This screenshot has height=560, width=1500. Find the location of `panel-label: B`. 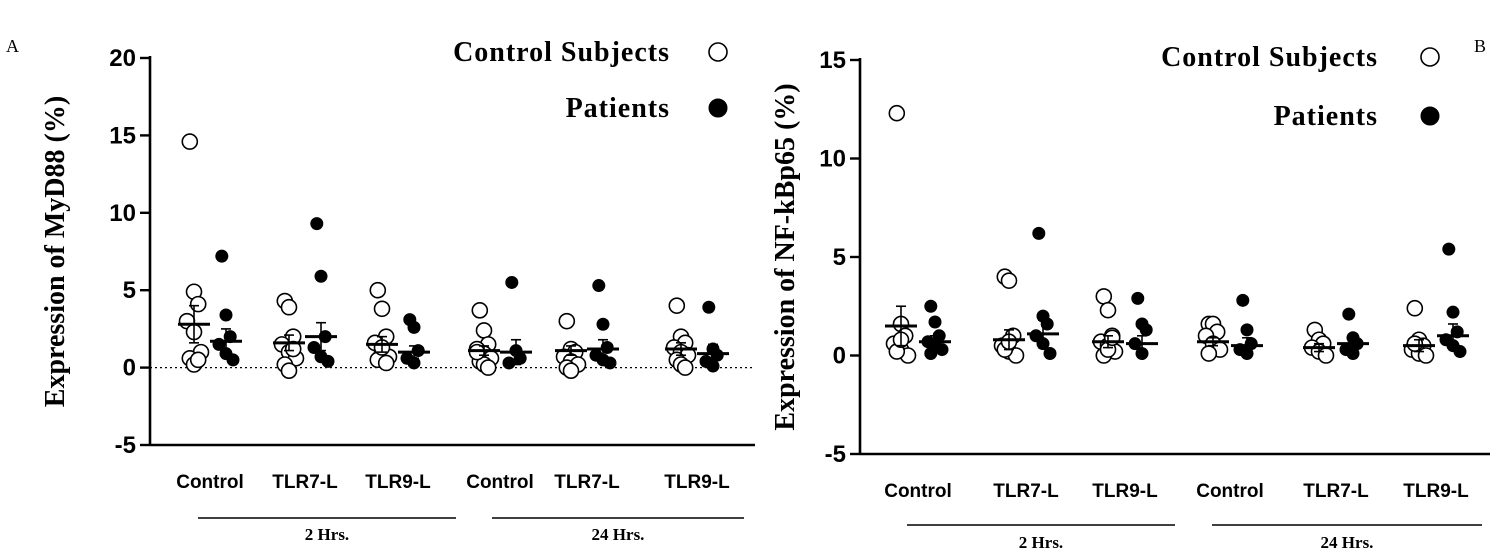

panel-label: B is located at coordinates (1480, 46).